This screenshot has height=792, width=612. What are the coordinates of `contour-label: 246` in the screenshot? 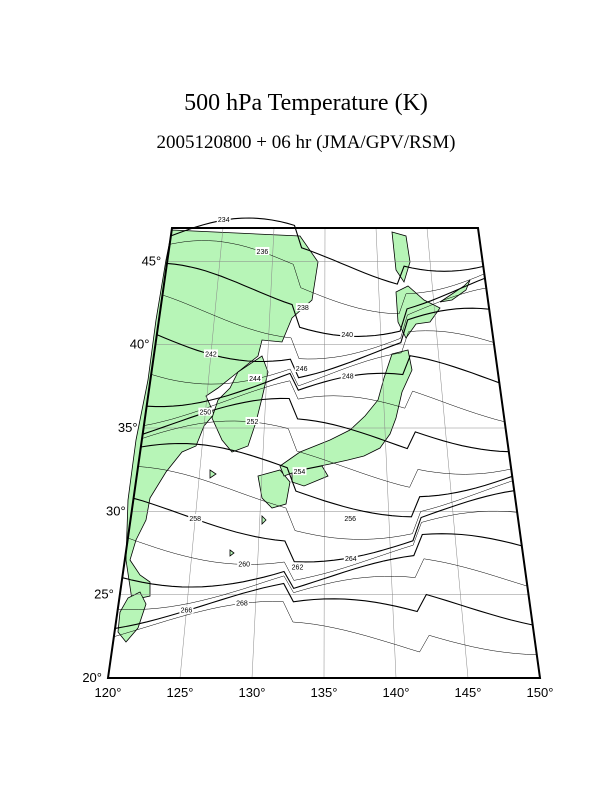 It's located at (302, 369).